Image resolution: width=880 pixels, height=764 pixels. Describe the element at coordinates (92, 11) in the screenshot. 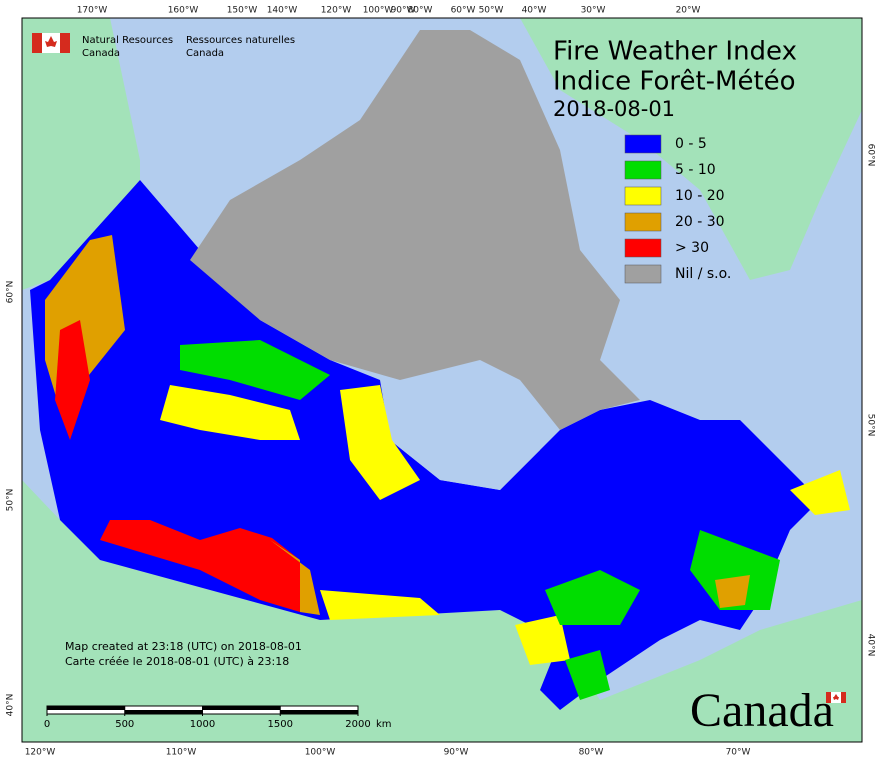

I see `graticule-label: 170°W` at that location.